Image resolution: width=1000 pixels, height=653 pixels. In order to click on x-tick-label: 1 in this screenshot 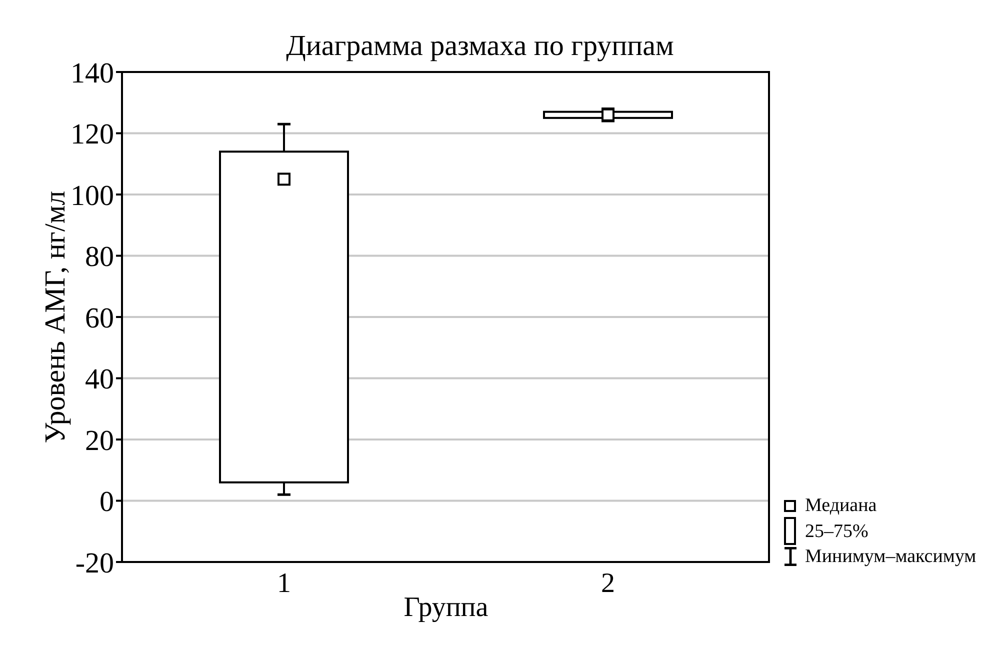, I will do `click(284, 583)`.